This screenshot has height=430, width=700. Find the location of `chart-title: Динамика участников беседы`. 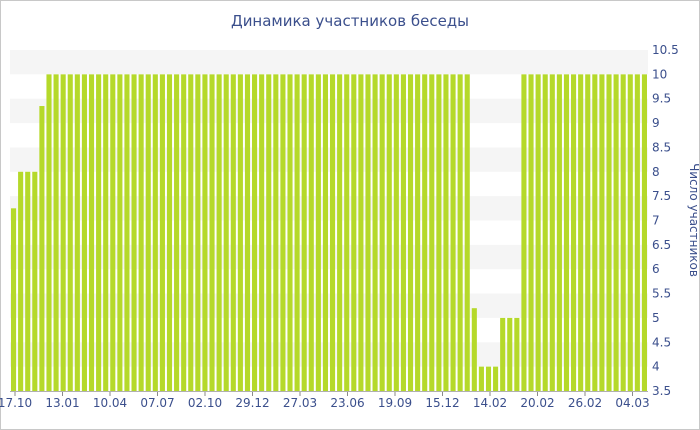

chart-title: Динамика участников беседы is located at coordinates (350, 21).